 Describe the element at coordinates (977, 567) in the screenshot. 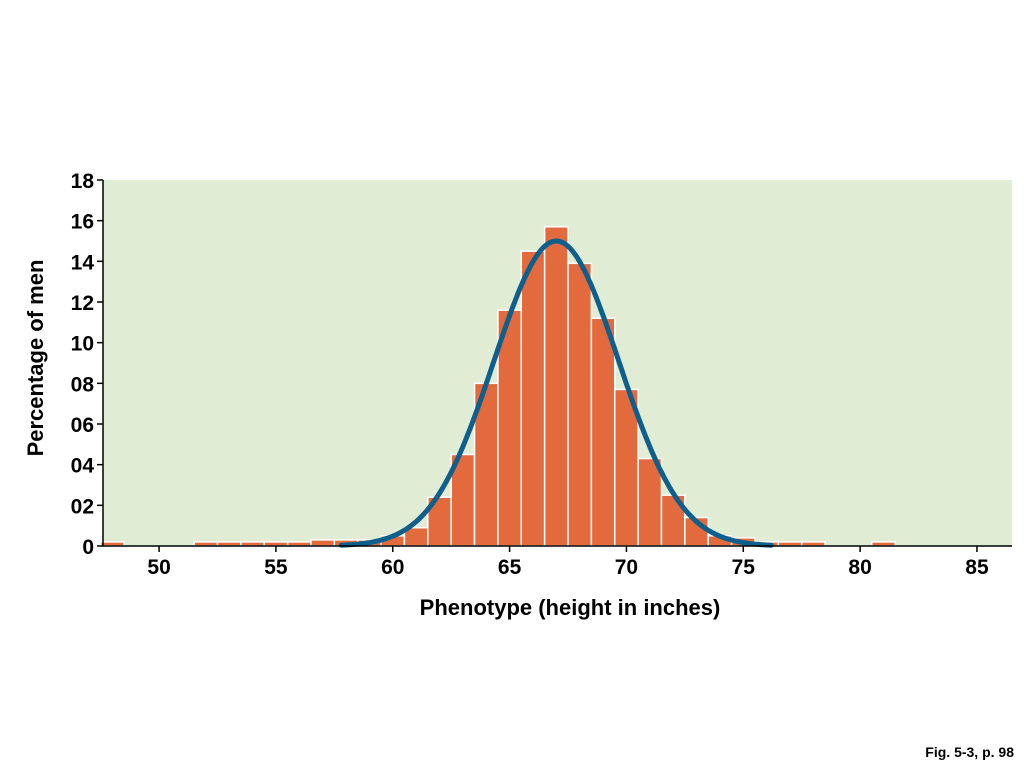

I see `x-tick-label: 85` at that location.